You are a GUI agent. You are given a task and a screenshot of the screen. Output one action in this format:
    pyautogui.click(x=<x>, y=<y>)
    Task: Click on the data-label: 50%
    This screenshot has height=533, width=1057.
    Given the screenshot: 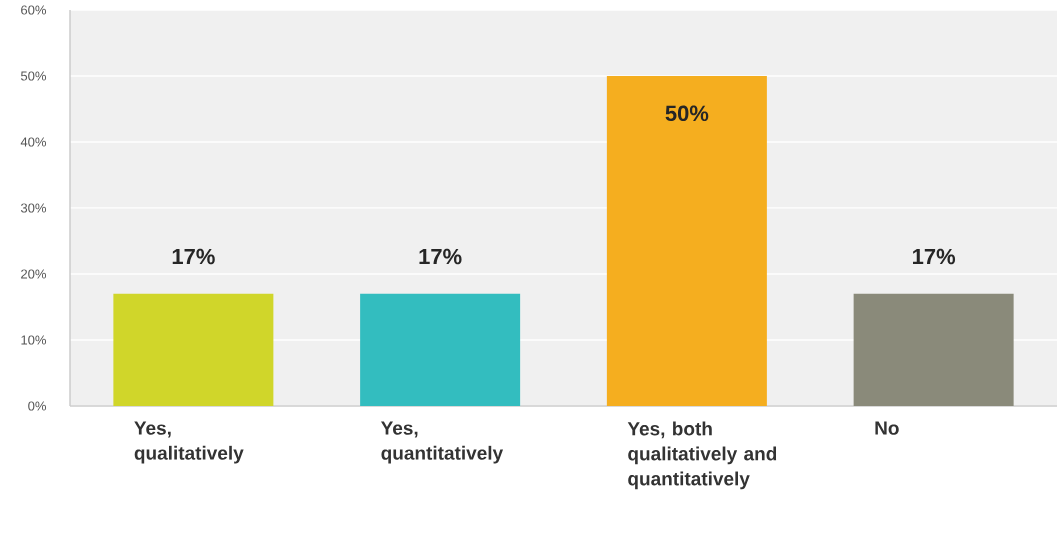 What is the action you would take?
    pyautogui.click(x=687, y=113)
    